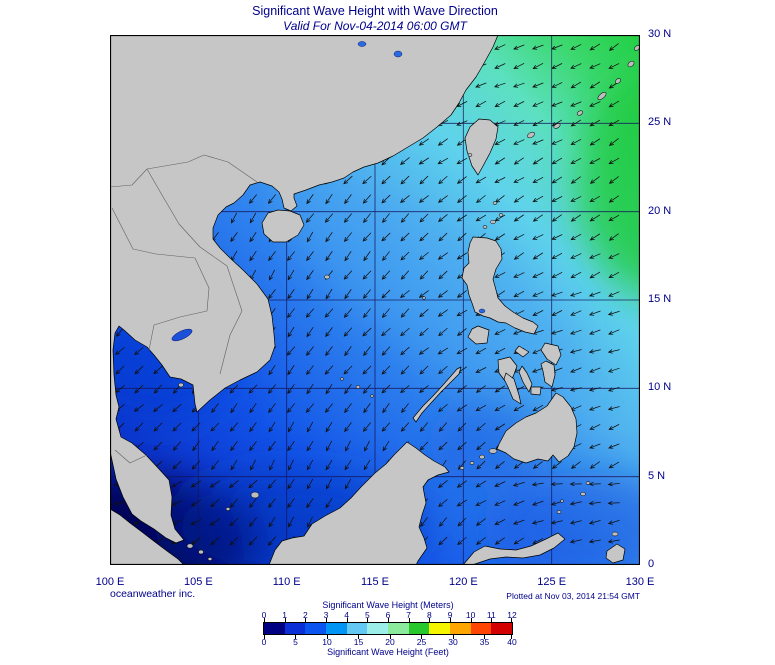 This screenshot has height=665, width=775. What do you see at coordinates (525, 379) in the screenshot?
I see `island-cebu` at bounding box center [525, 379].